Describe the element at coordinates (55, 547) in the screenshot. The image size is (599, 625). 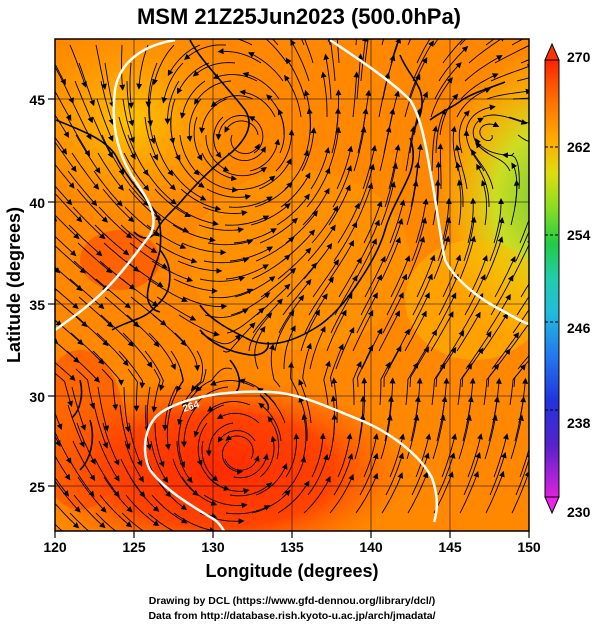
I see `x-tick-label: 120` at that location.